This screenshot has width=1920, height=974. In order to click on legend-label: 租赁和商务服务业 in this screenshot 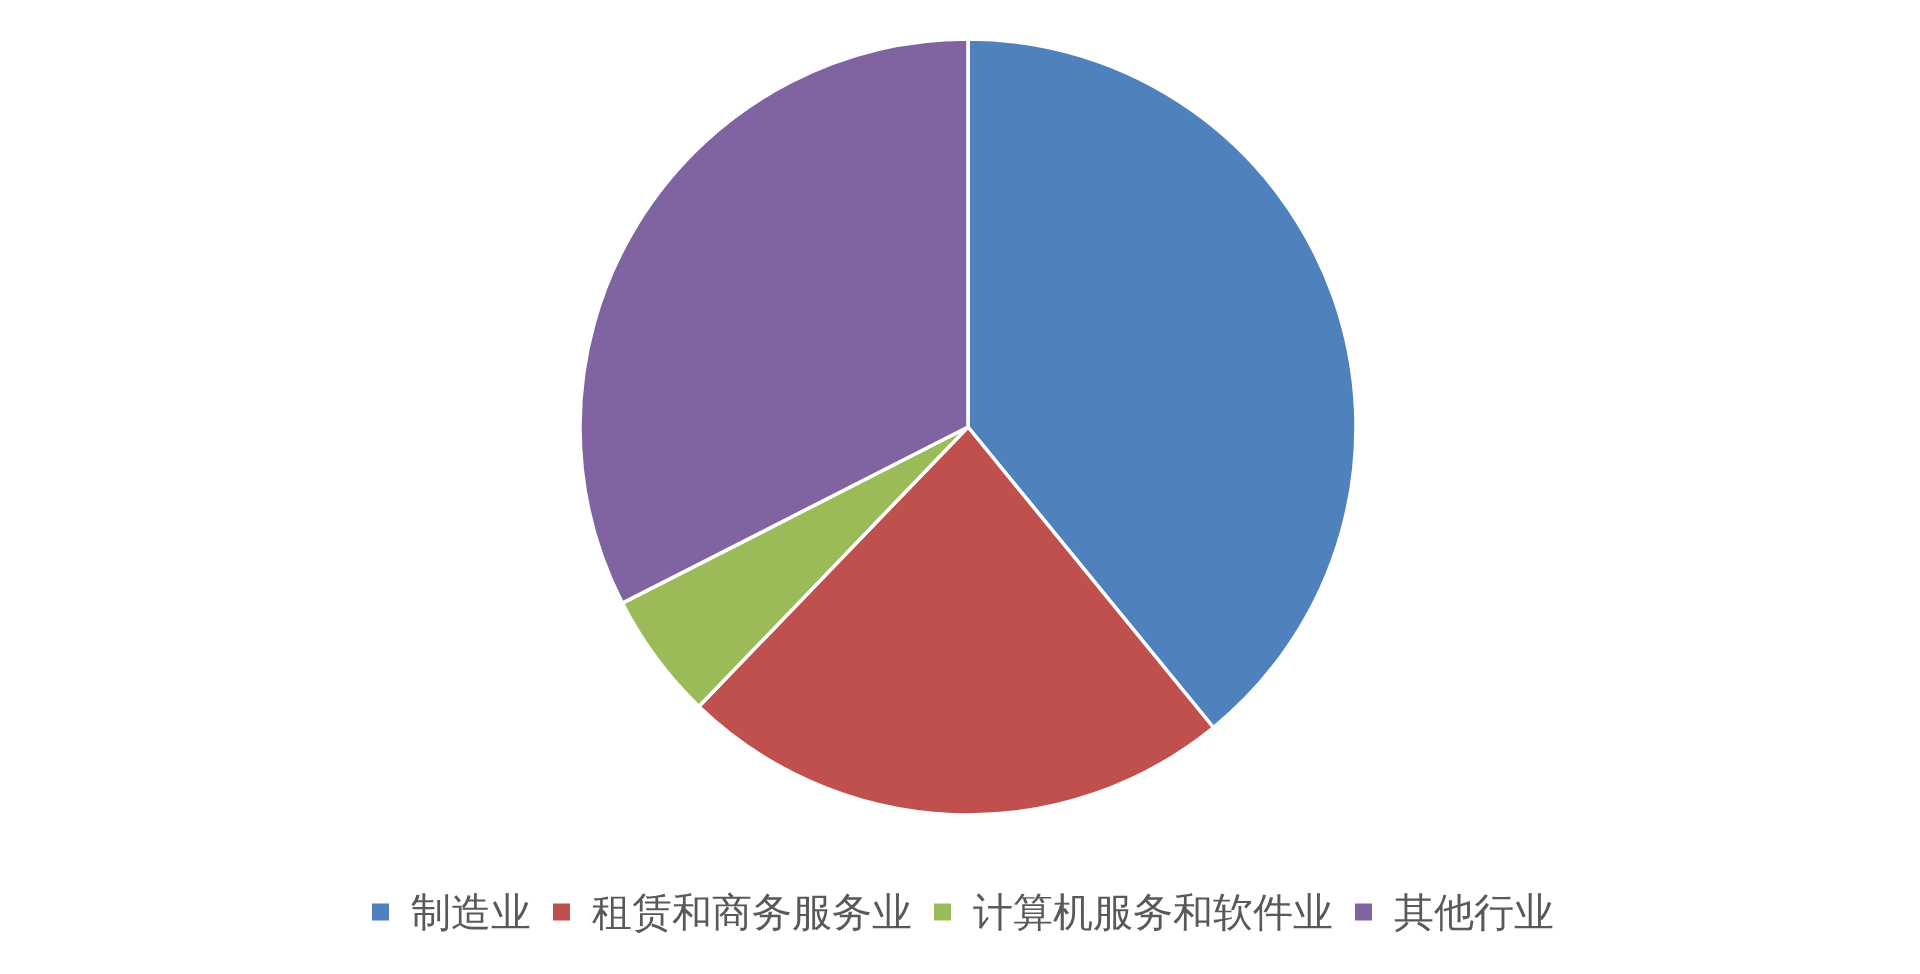, I will do `click(752, 912)`.